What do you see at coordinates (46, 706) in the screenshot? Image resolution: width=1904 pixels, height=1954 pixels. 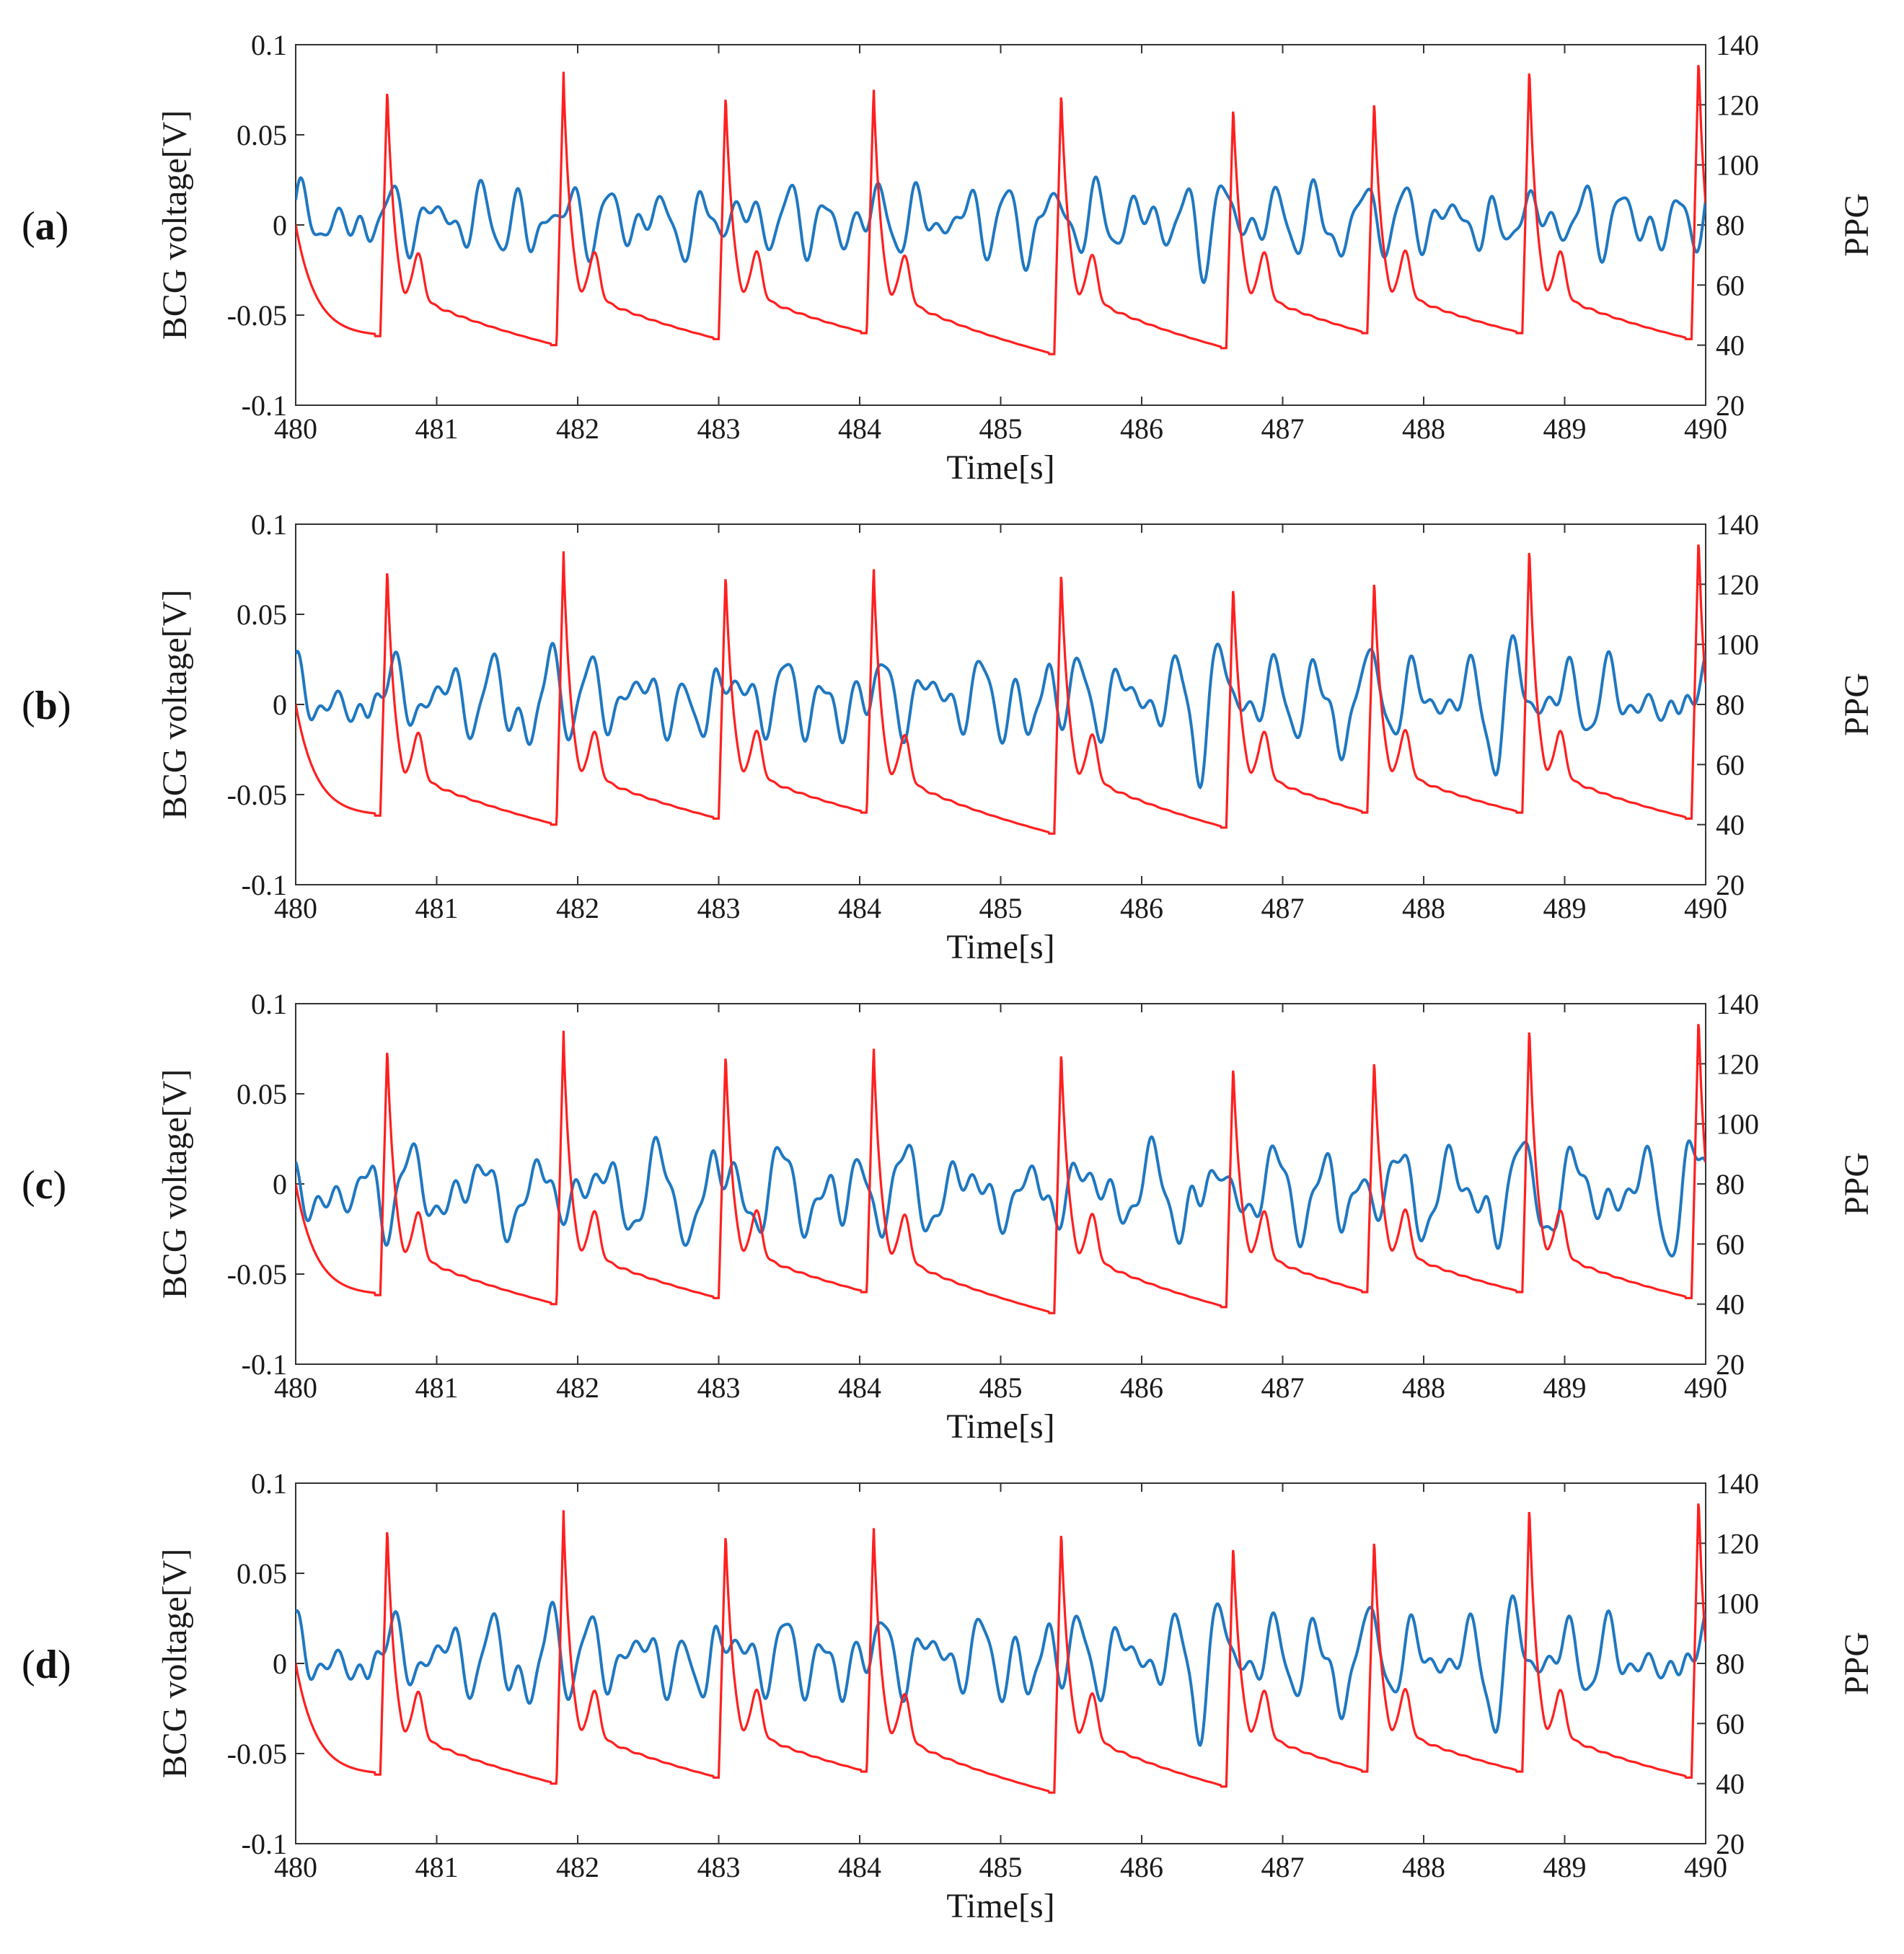 I see `panel-label: (b)` at bounding box center [46, 706].